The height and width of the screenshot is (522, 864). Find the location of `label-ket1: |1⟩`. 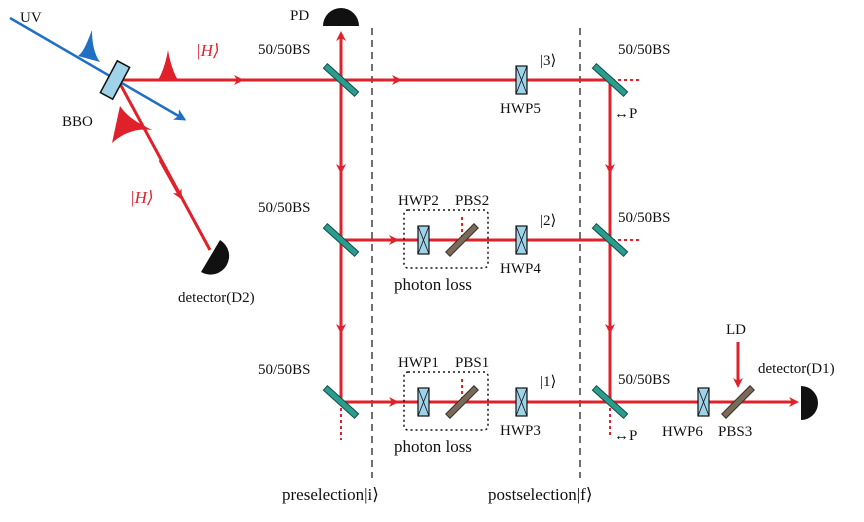

label-ket1: |1⟩ is located at coordinates (548, 382).